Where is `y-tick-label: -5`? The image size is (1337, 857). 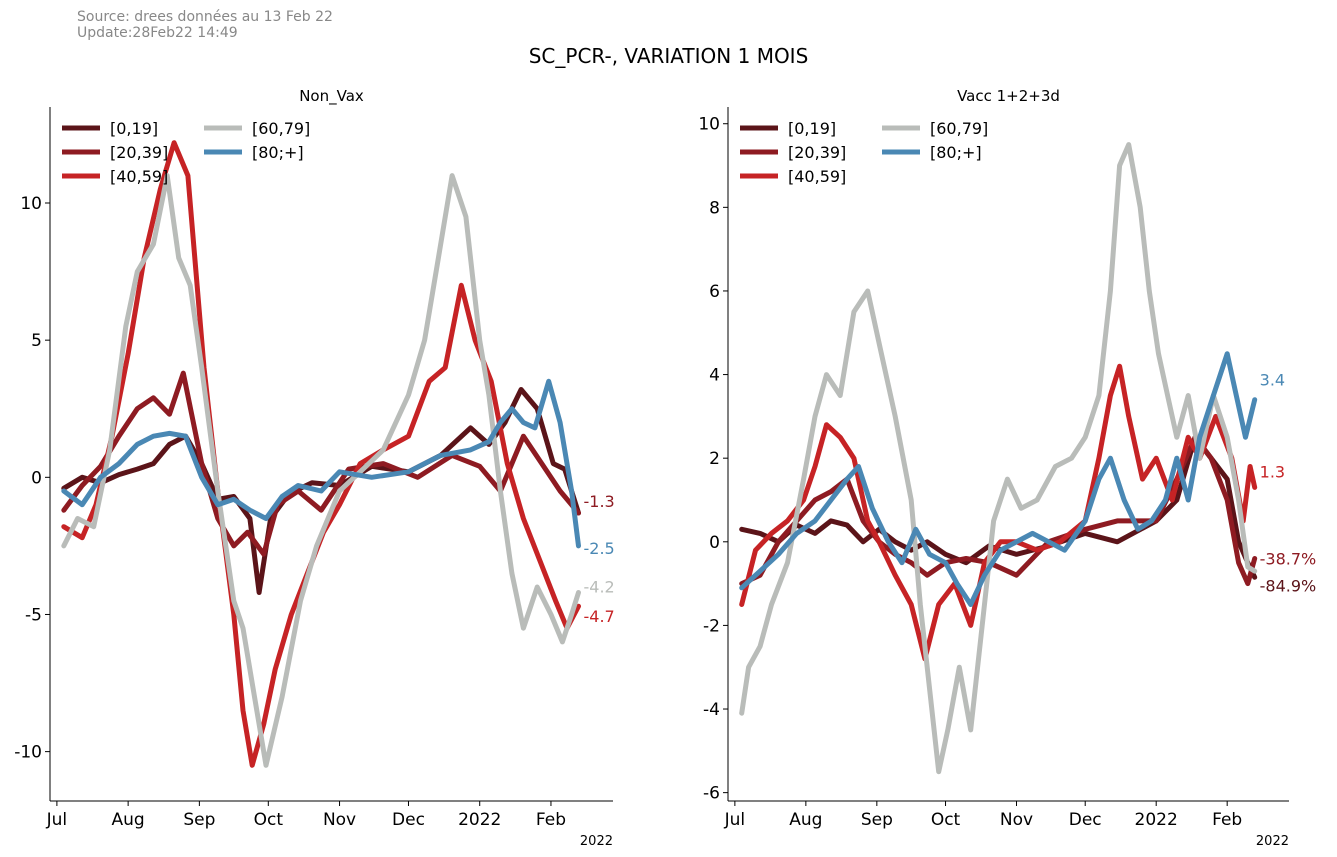
y-tick-label: -5 is located at coordinates (33, 615).